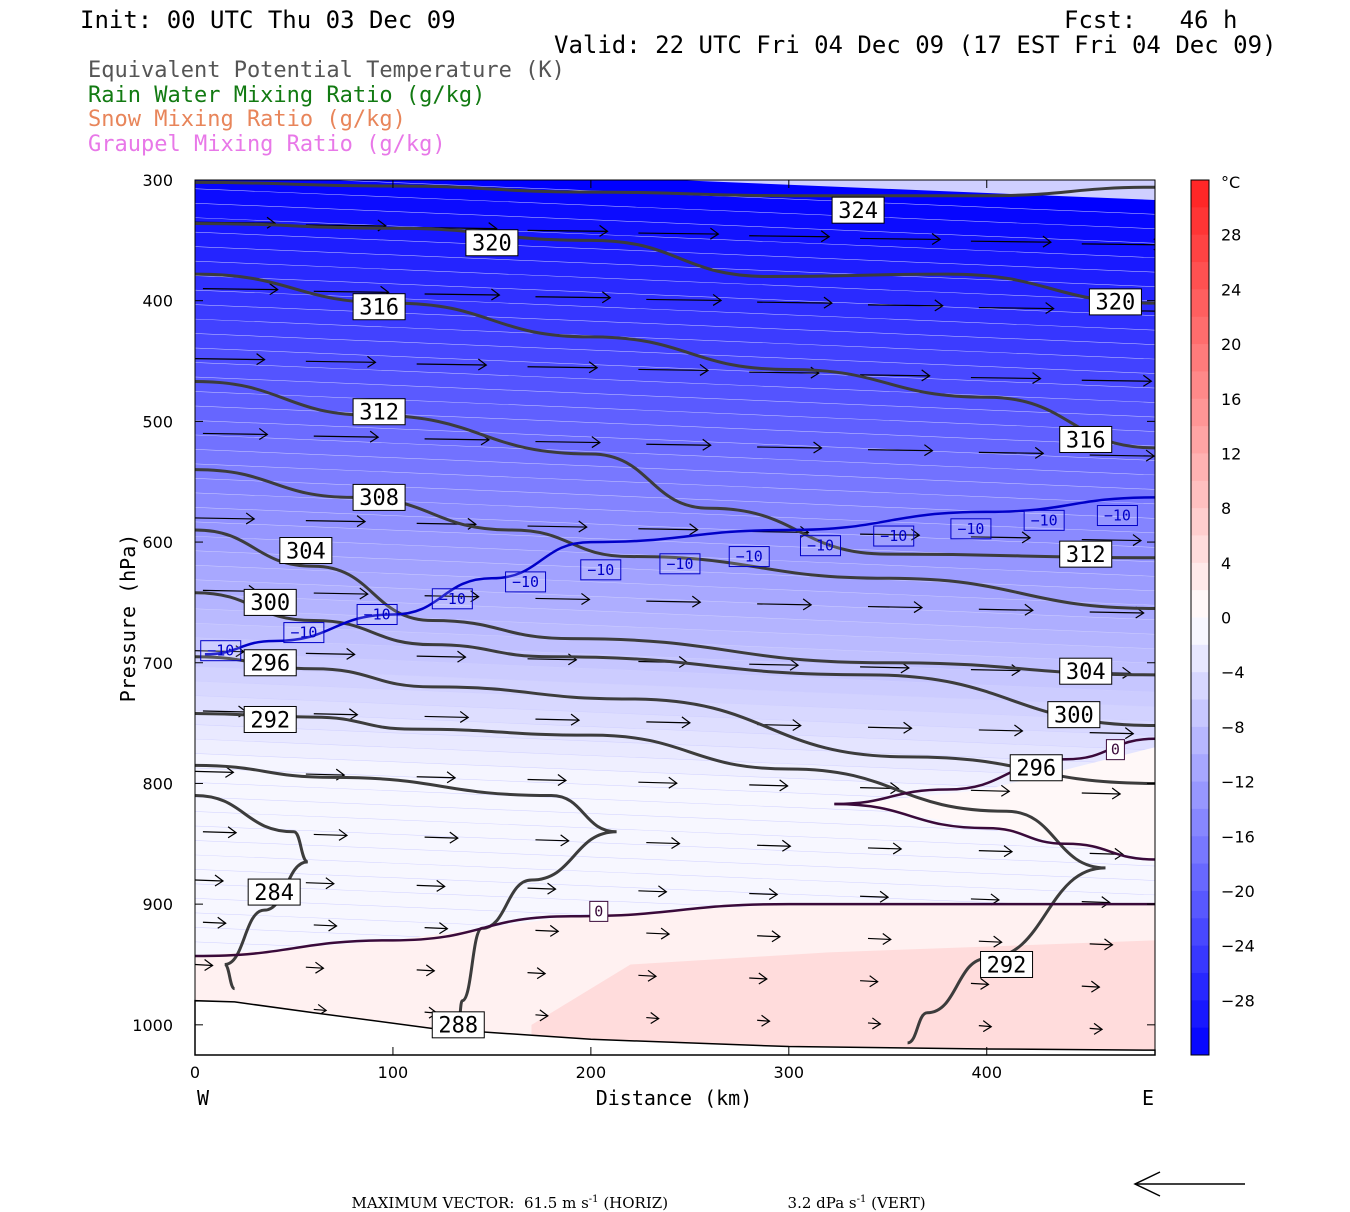 The height and width of the screenshot is (1212, 1350). Describe the element at coordinates (510, 1203) in the screenshot. I see `max-vector-label: MAXIMUM VECTOR: 61.5 m s-1 (HORIZ)` at that location.